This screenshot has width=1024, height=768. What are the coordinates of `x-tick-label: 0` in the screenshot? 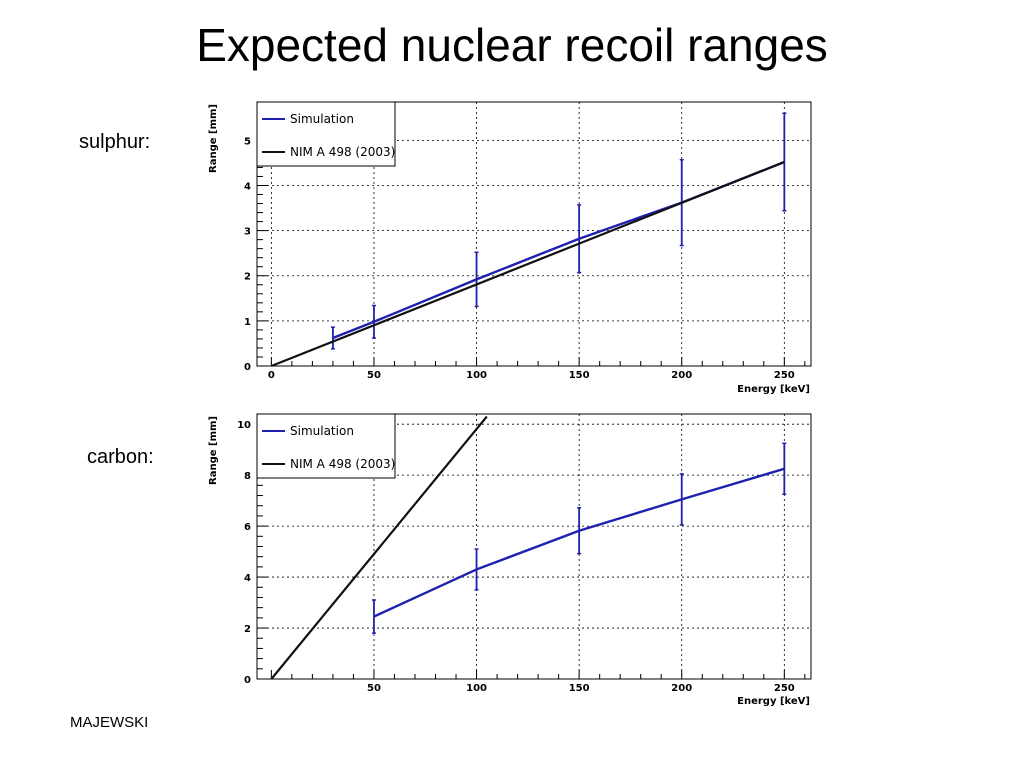 It's located at (271, 375).